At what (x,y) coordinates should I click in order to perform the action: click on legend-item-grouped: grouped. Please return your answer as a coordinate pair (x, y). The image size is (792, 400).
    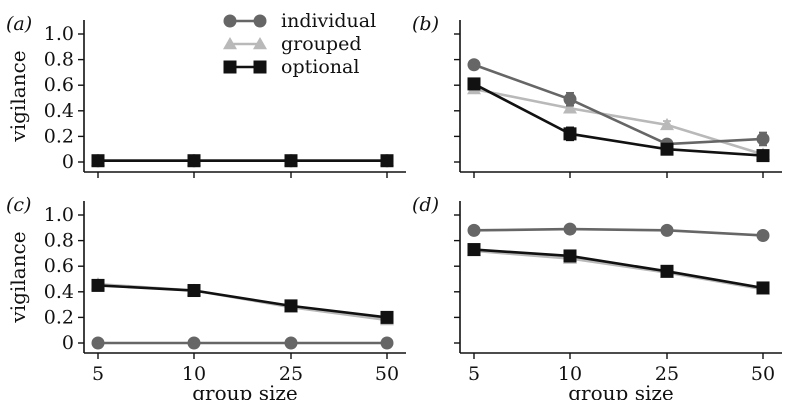
    Looking at the image, I should click on (292, 44).